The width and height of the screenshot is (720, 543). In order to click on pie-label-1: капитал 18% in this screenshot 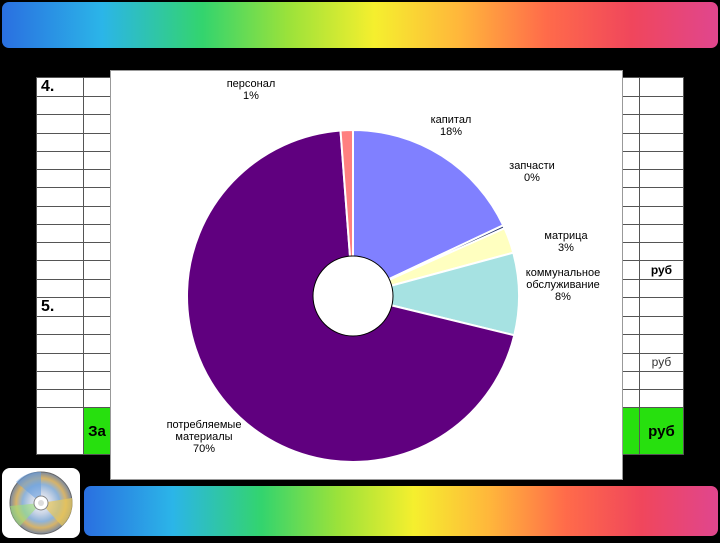, I will do `click(451, 126)`.